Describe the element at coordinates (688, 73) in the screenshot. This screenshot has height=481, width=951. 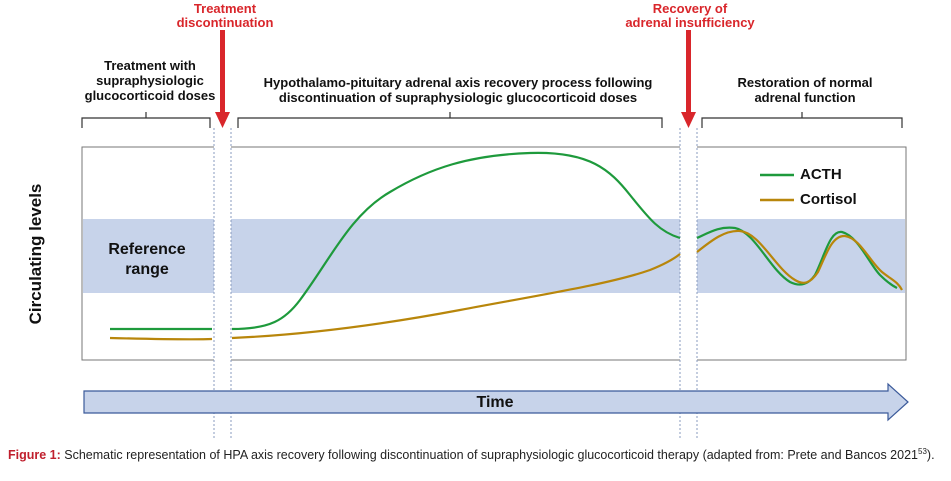
I see `arrow-recovery-shaft` at that location.